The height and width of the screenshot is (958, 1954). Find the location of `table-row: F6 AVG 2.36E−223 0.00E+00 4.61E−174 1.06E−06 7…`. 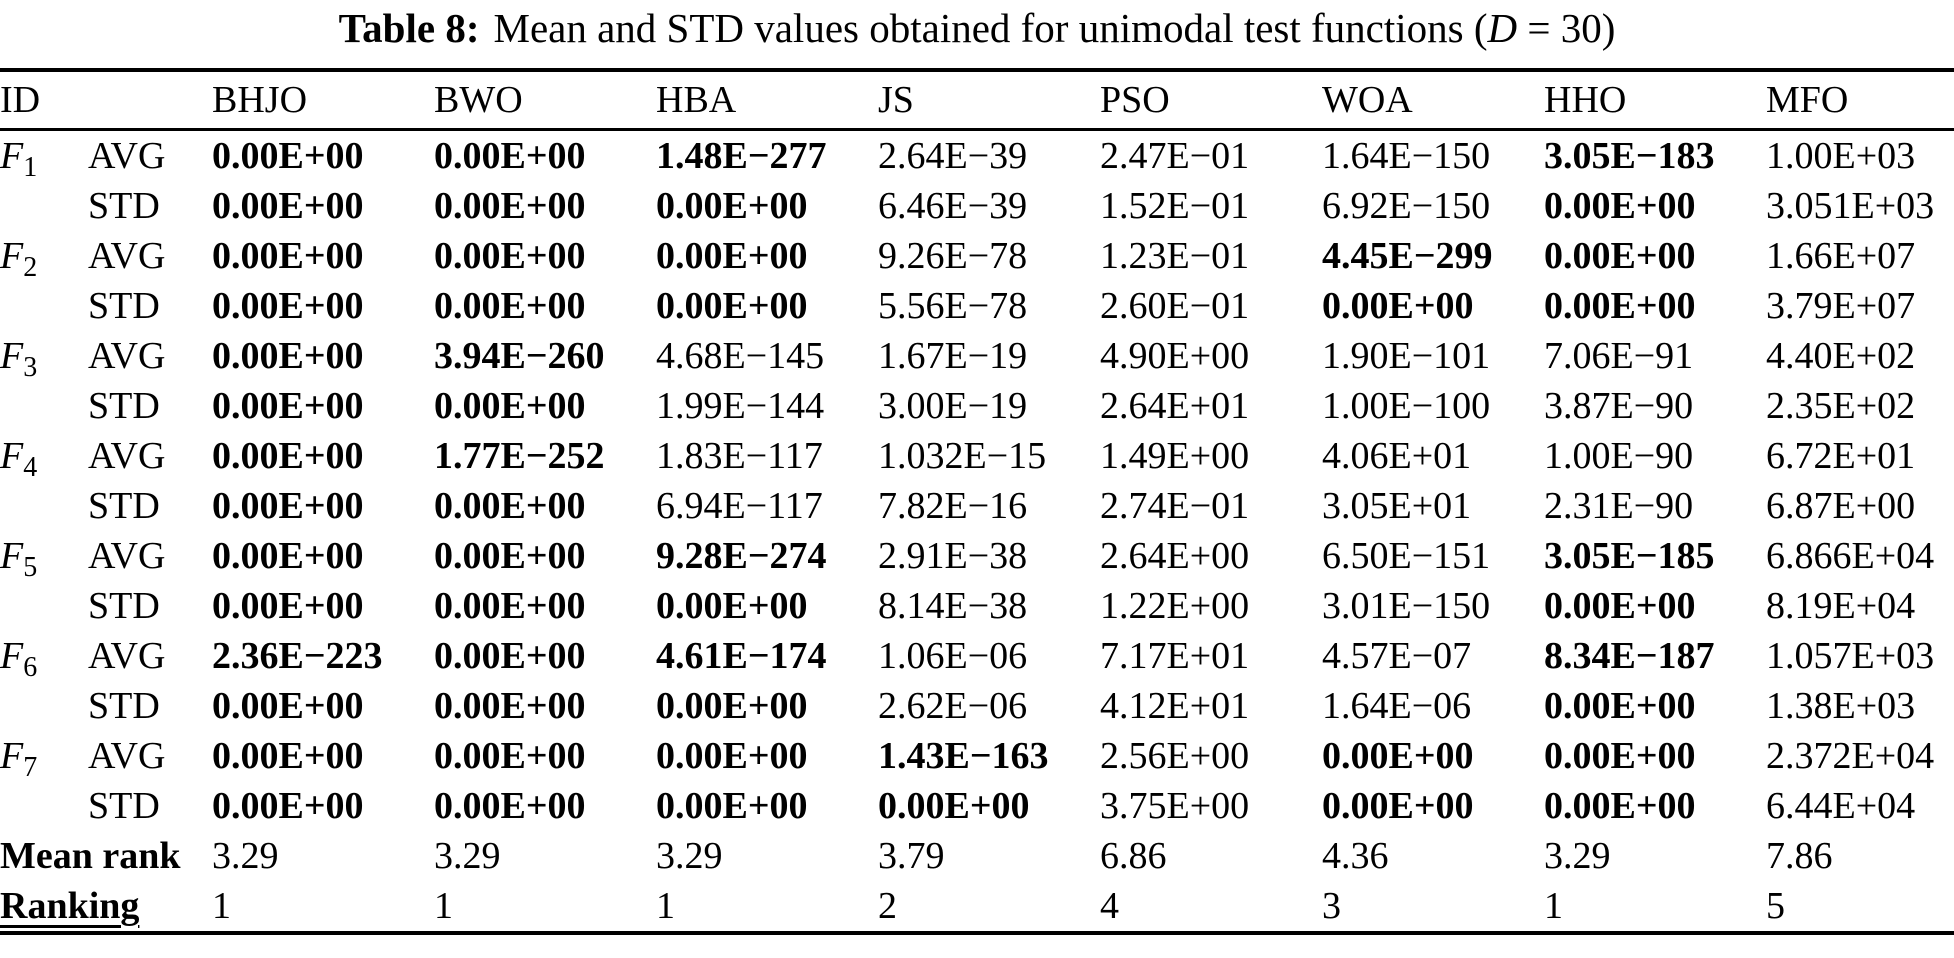

table-row: F6 AVG 2.36E−223 0.00E+00 4.61E−174 1.06E−06 7… is located at coordinates (977, 656).